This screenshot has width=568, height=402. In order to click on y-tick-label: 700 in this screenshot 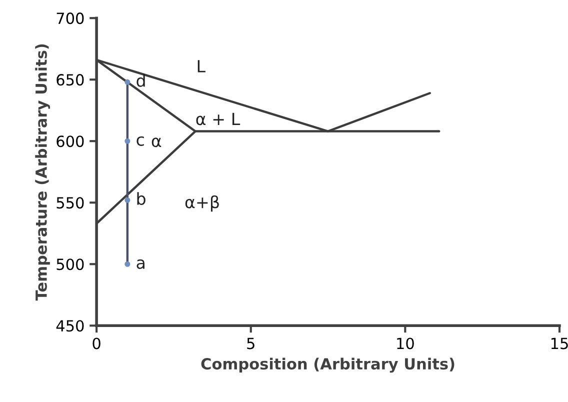, I will do `click(70, 18)`.